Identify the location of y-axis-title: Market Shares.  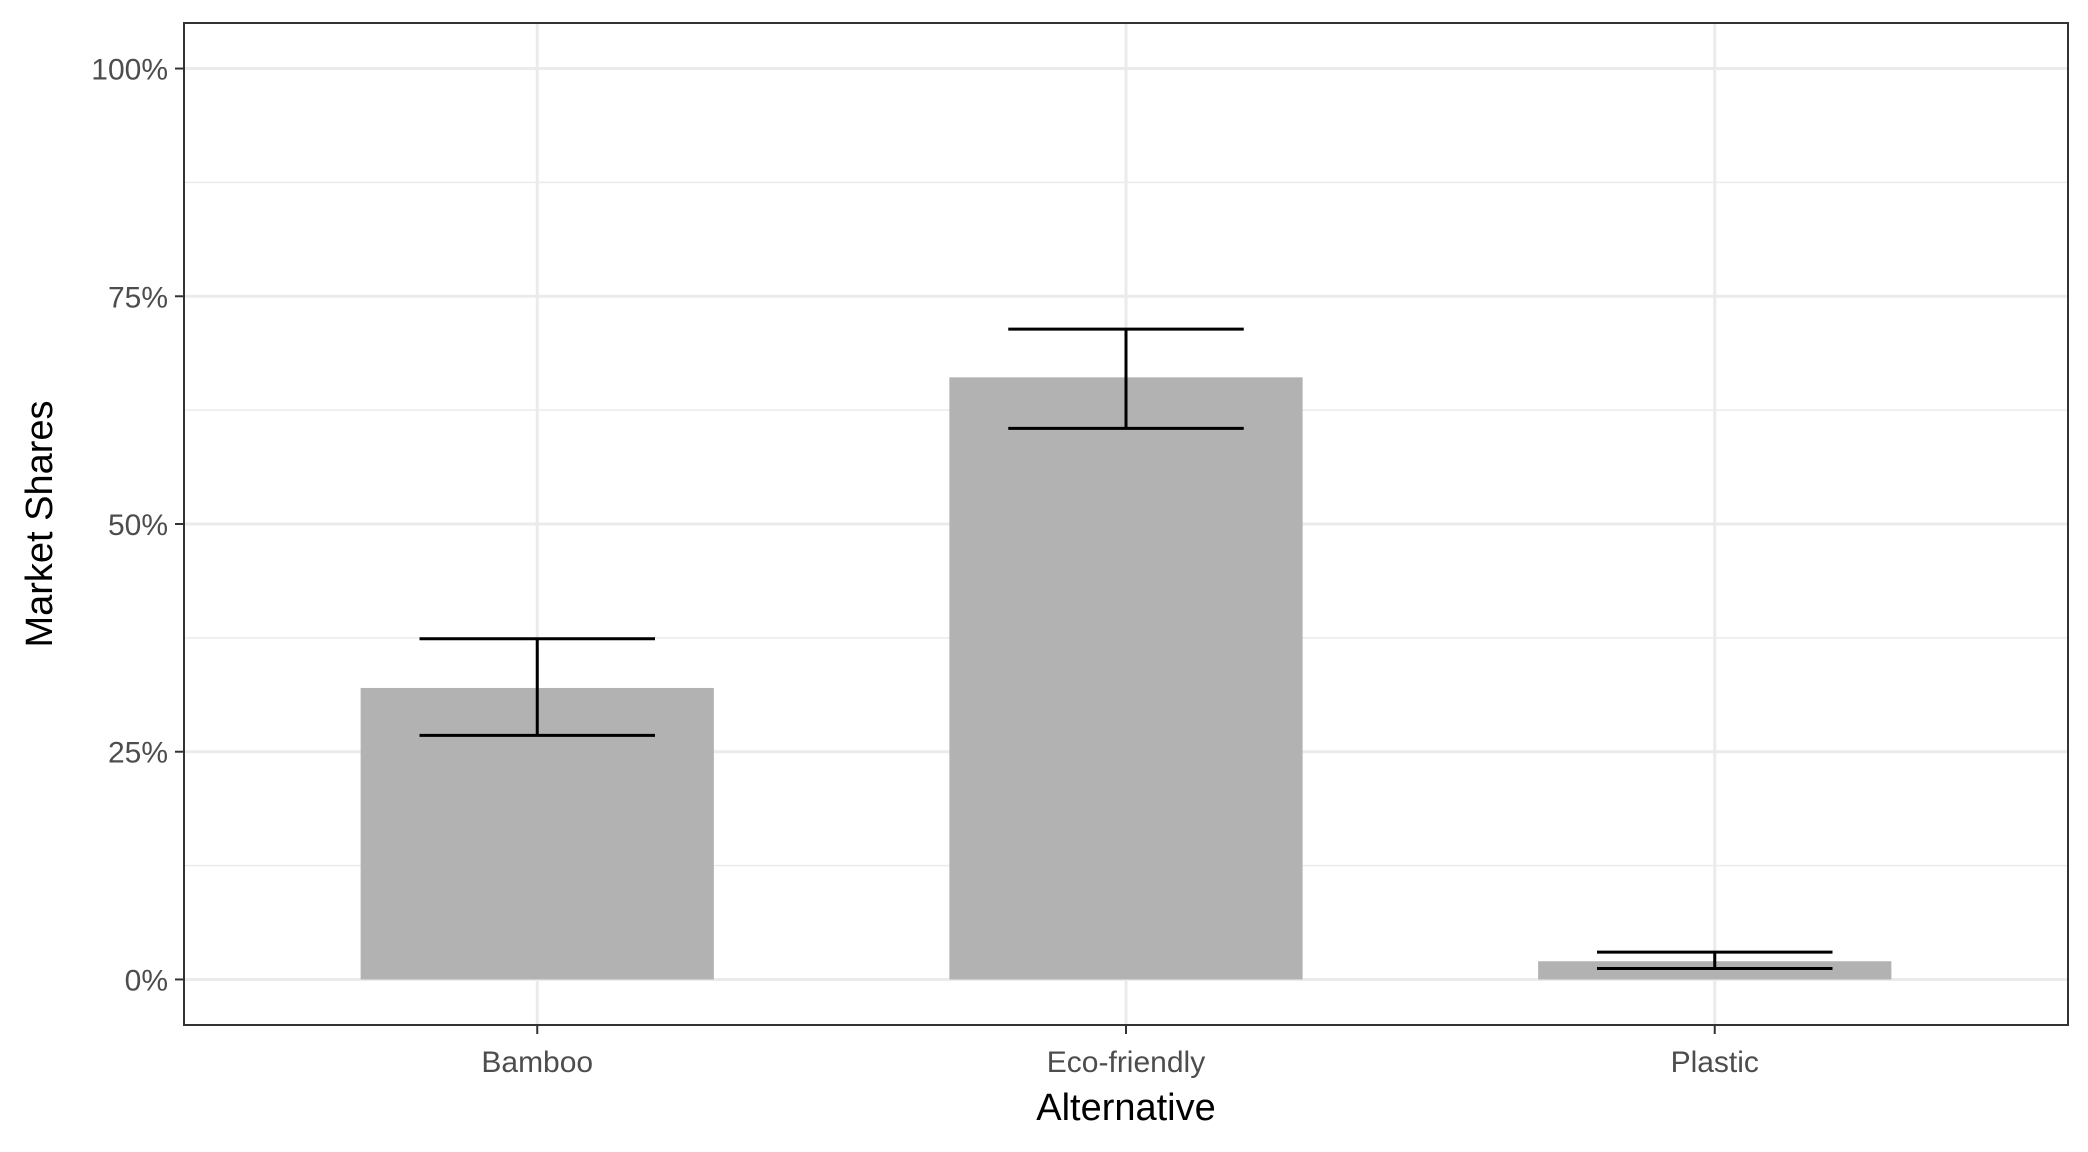
(40, 523).